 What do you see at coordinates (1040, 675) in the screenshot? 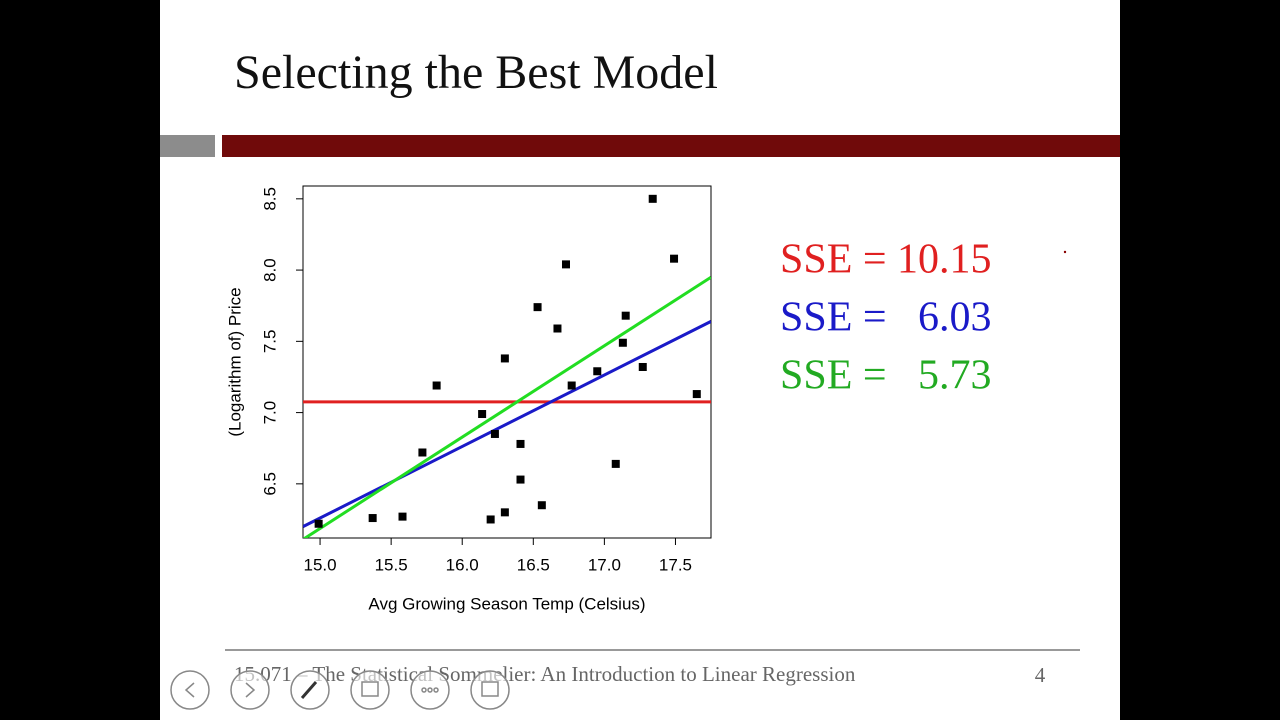
I see `page-number: 4` at bounding box center [1040, 675].